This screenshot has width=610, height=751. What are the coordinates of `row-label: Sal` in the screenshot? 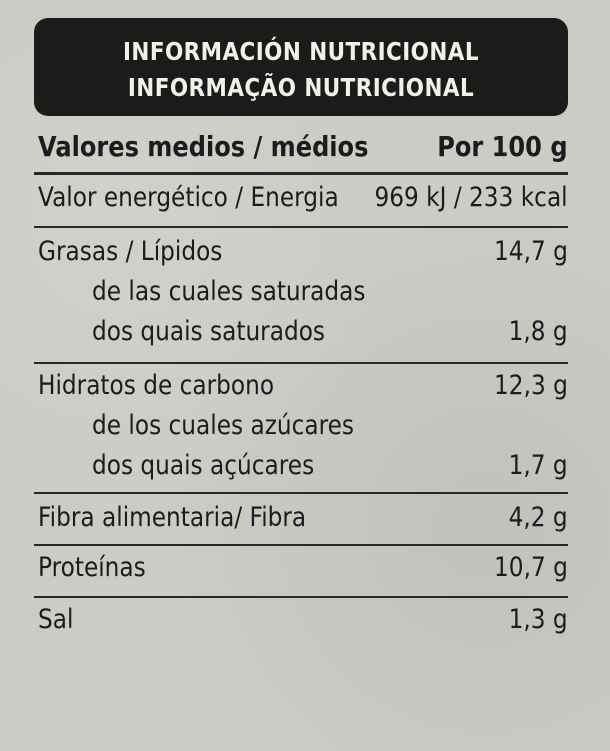 It's located at (56, 619).